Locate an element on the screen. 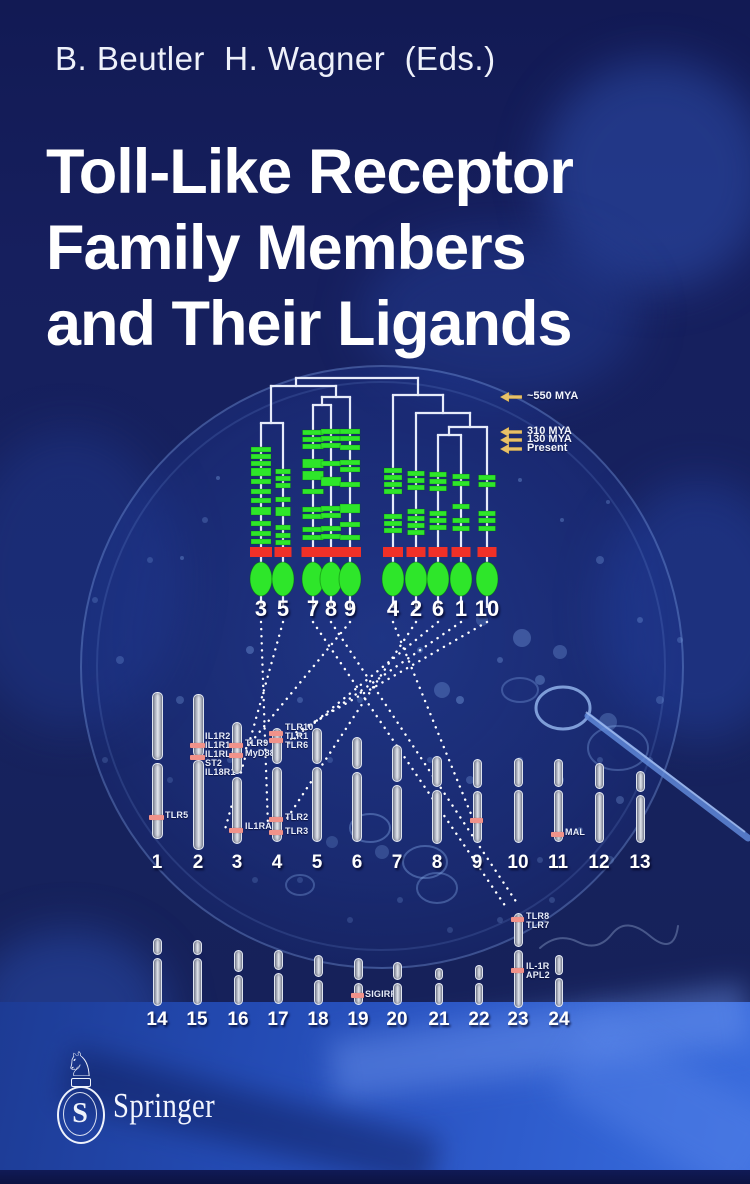 This screenshot has width=750, height=1184. gene-label-tlr3: TLR3 is located at coordinates (297, 831).